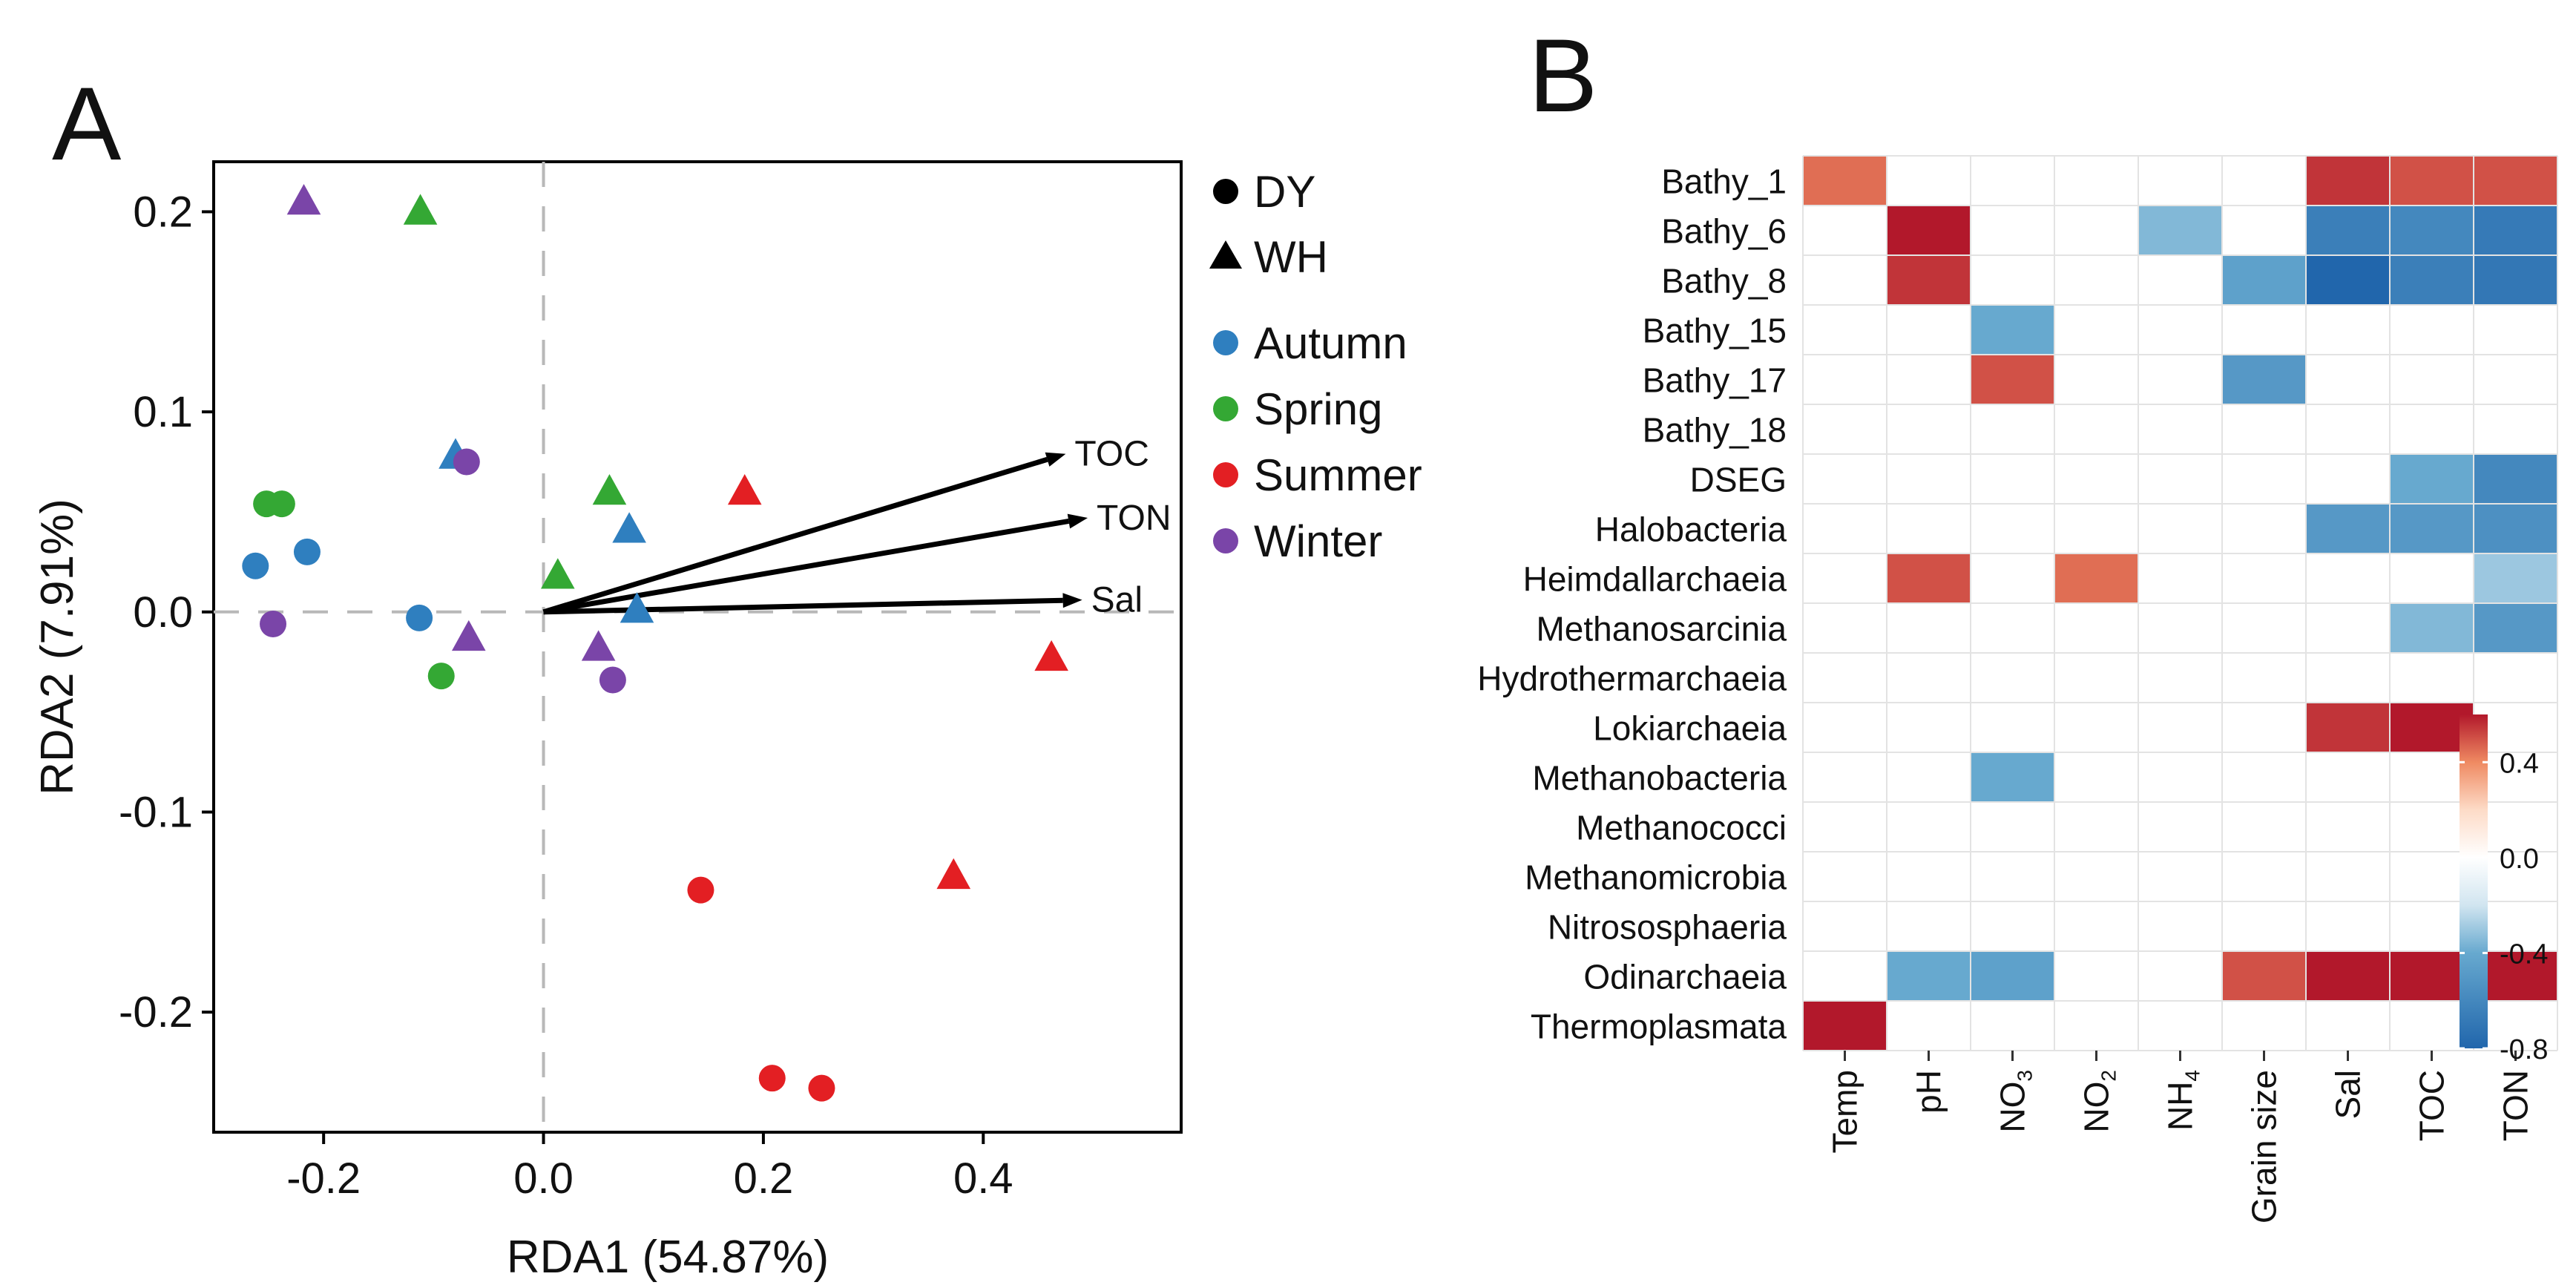  Describe the element at coordinates (1724, 281) in the screenshot. I see `row-label: Bathy_8` at that location.